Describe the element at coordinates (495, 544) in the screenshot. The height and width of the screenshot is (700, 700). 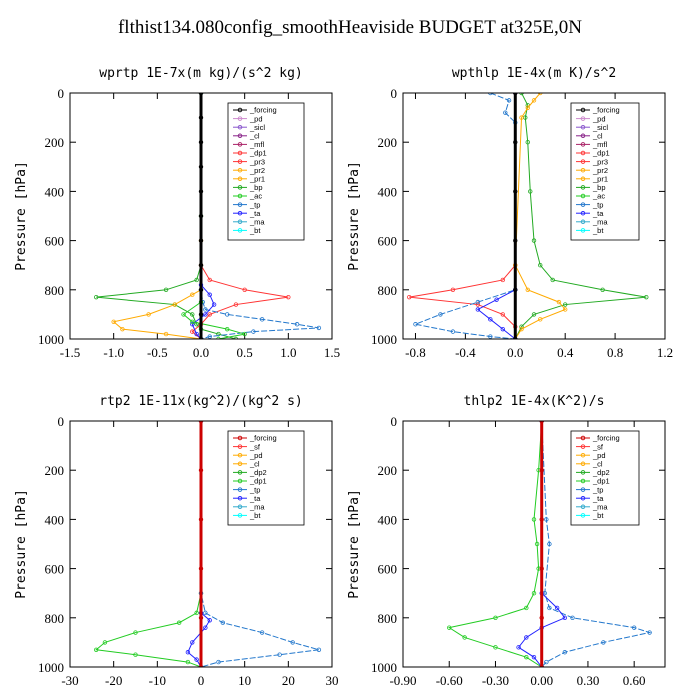
I see `series-line-ac` at that location.